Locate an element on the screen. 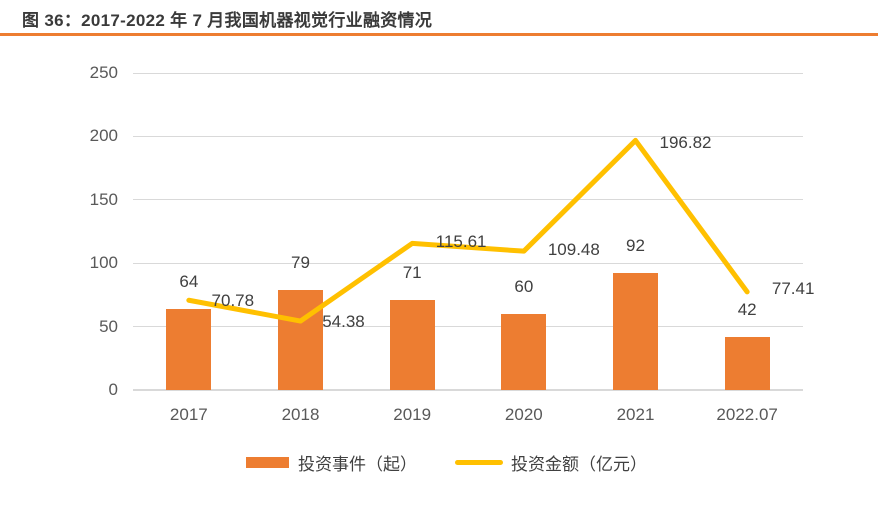  y-axis-tick-label: 200 is located at coordinates (103, 136).